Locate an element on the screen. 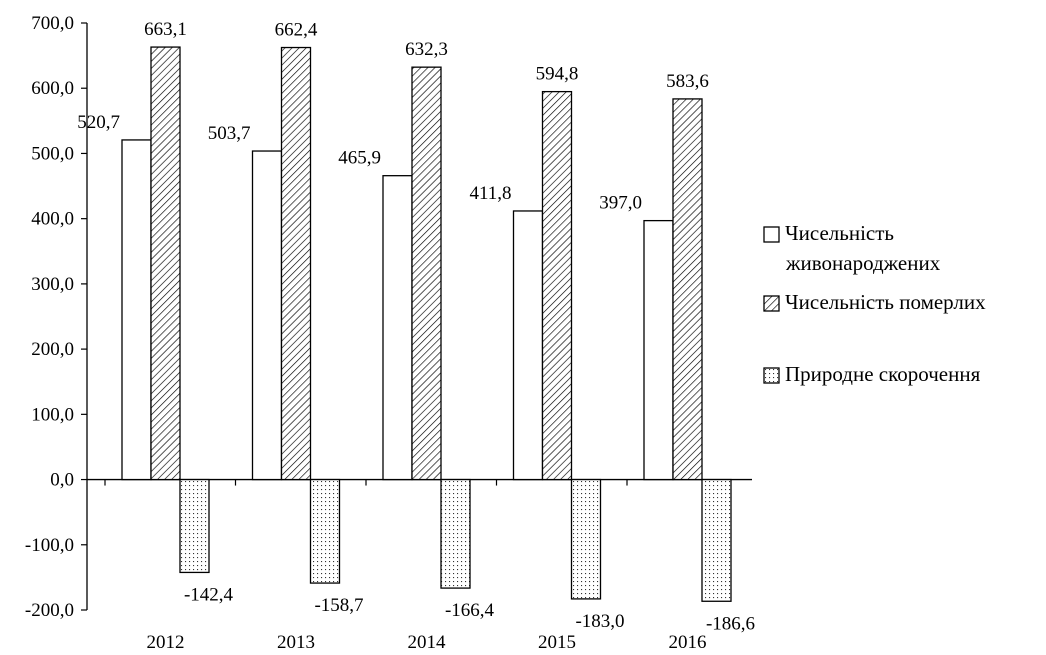 The image size is (1046, 655). x-tick-label: 2014 is located at coordinates (427, 642).